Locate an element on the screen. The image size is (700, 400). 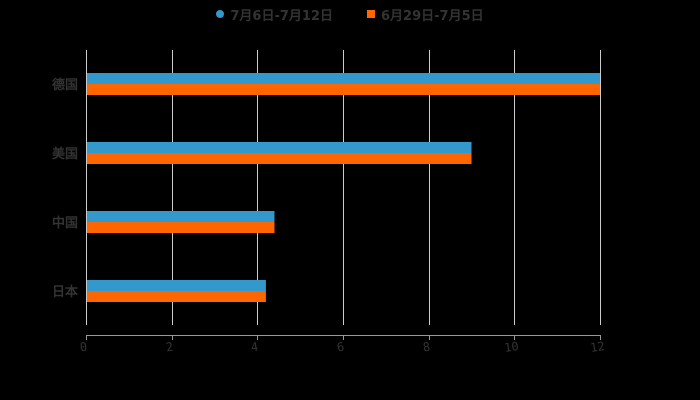
x-axis: 0 2 4 6 8 10 12 is located at coordinates (342, 345).